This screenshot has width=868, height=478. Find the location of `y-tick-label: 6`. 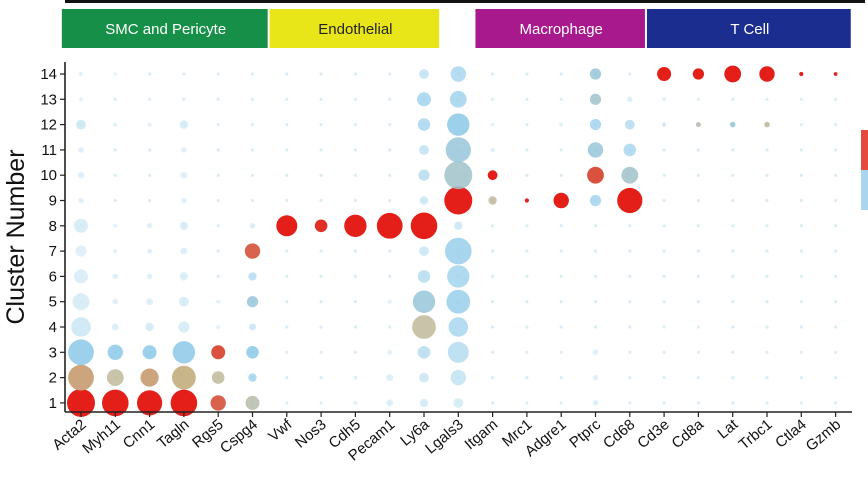

y-tick-label: 6 is located at coordinates (53, 276).